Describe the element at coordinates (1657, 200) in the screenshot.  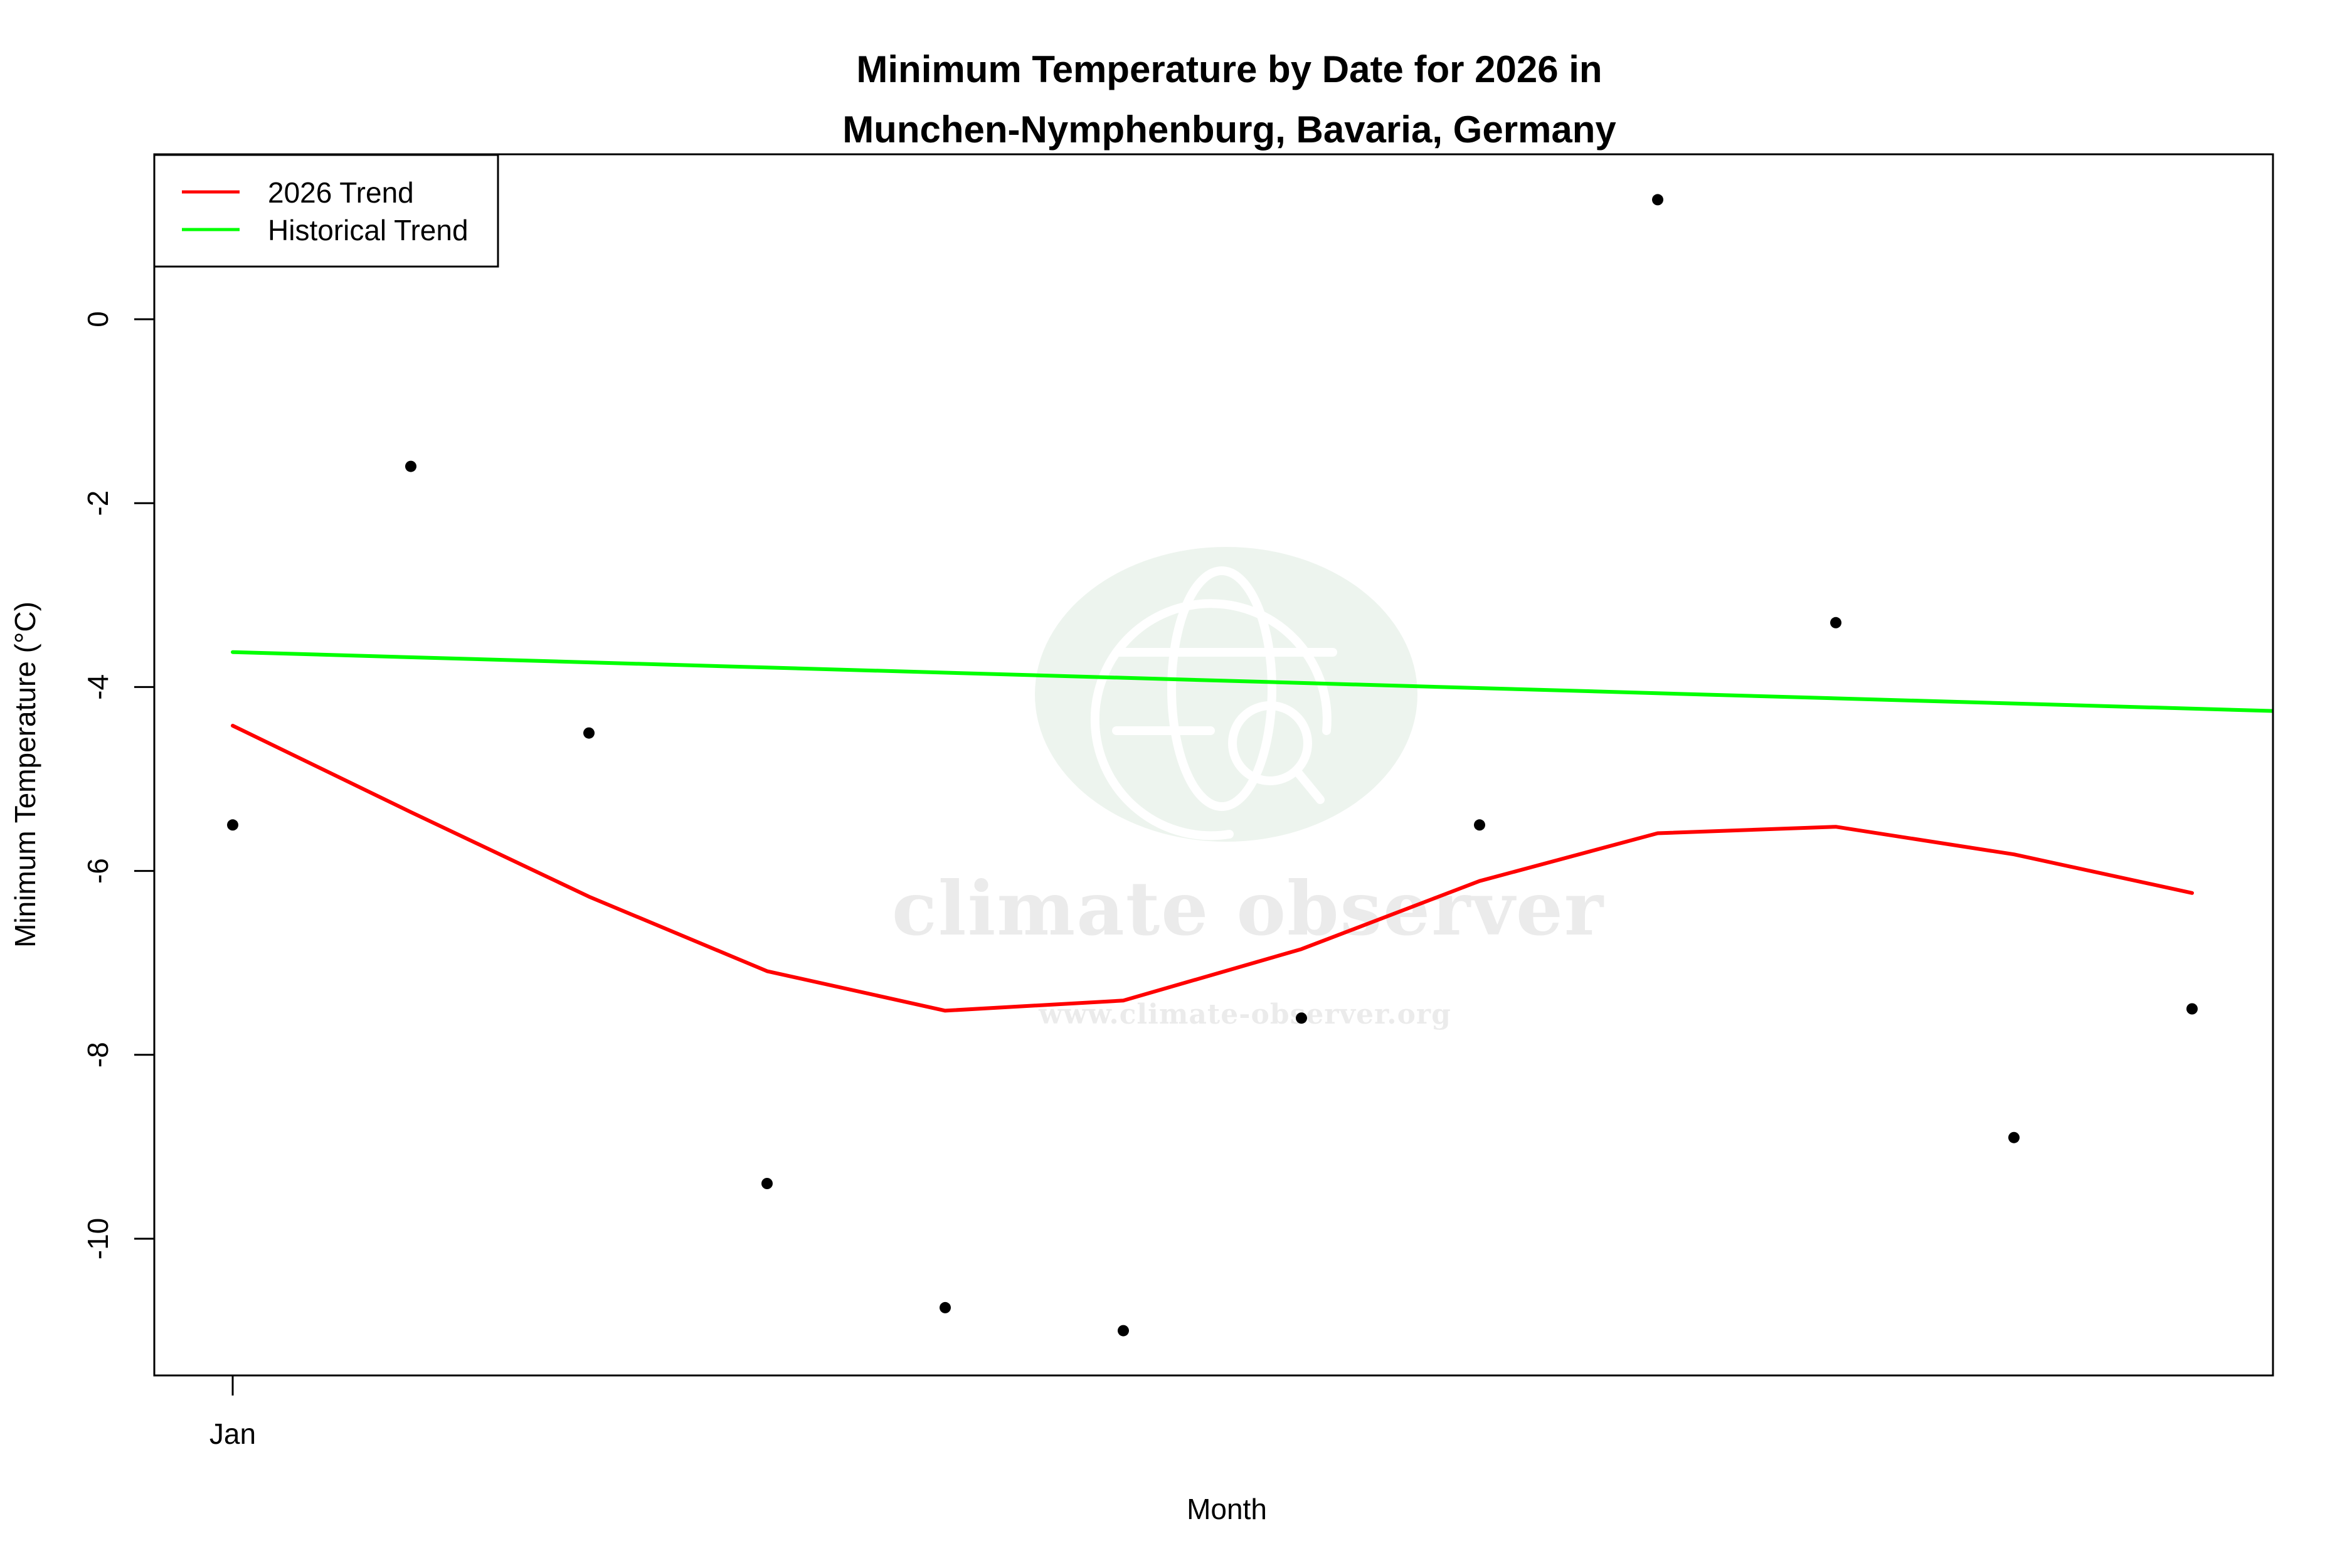
I see `data-point-sep` at that location.